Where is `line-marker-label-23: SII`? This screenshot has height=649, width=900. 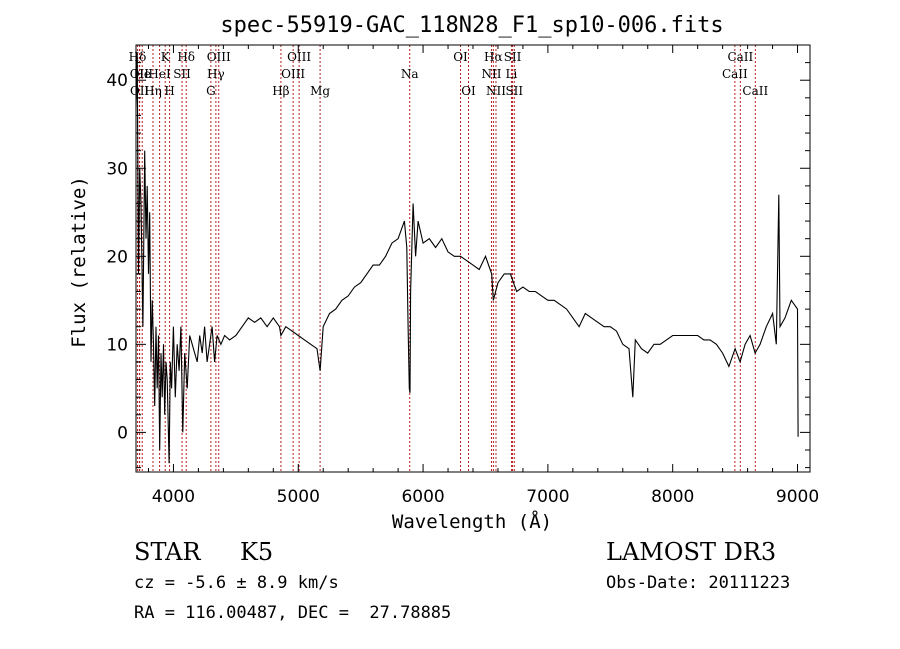 line-marker-label-23: SII is located at coordinates (513, 57).